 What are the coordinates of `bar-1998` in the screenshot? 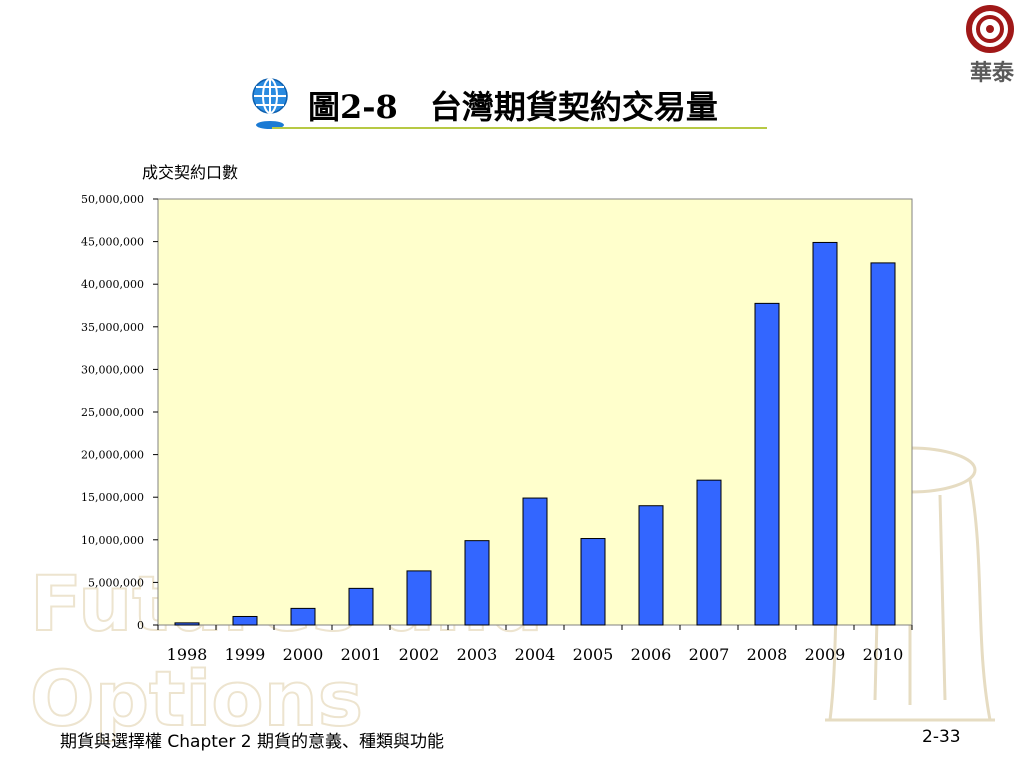 It's located at (187, 624).